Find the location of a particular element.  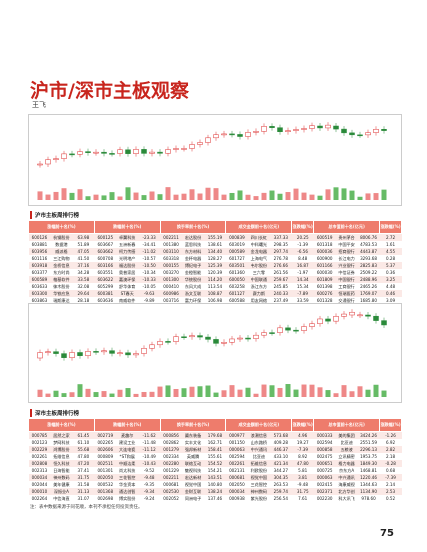

table-cell: 600708 is located at coordinates (105, 258).